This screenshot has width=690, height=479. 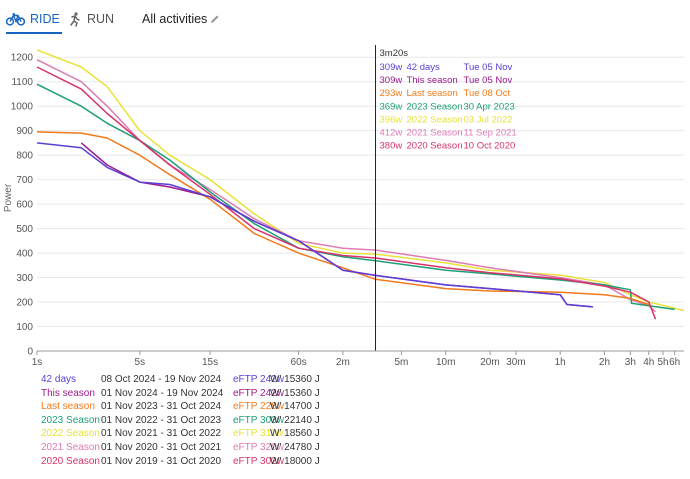 What do you see at coordinates (487, 93) in the screenshot?
I see `tooltip-date: Tue 08 Oct` at bounding box center [487, 93].